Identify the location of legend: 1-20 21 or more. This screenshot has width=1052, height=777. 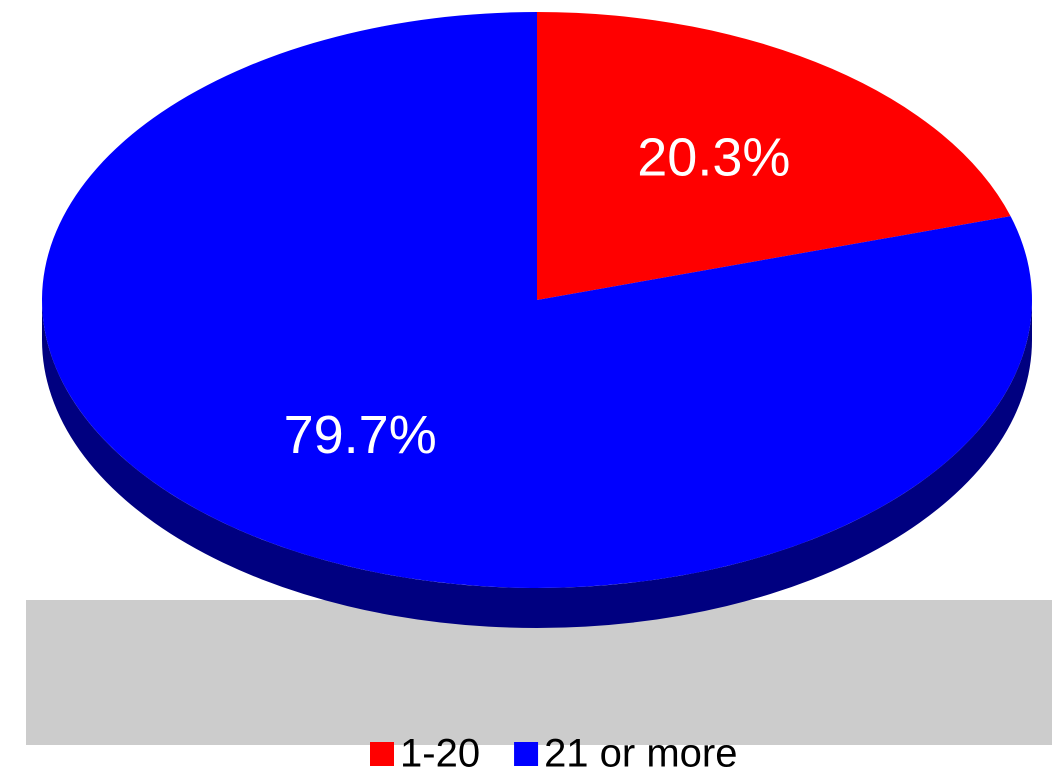
(553, 754).